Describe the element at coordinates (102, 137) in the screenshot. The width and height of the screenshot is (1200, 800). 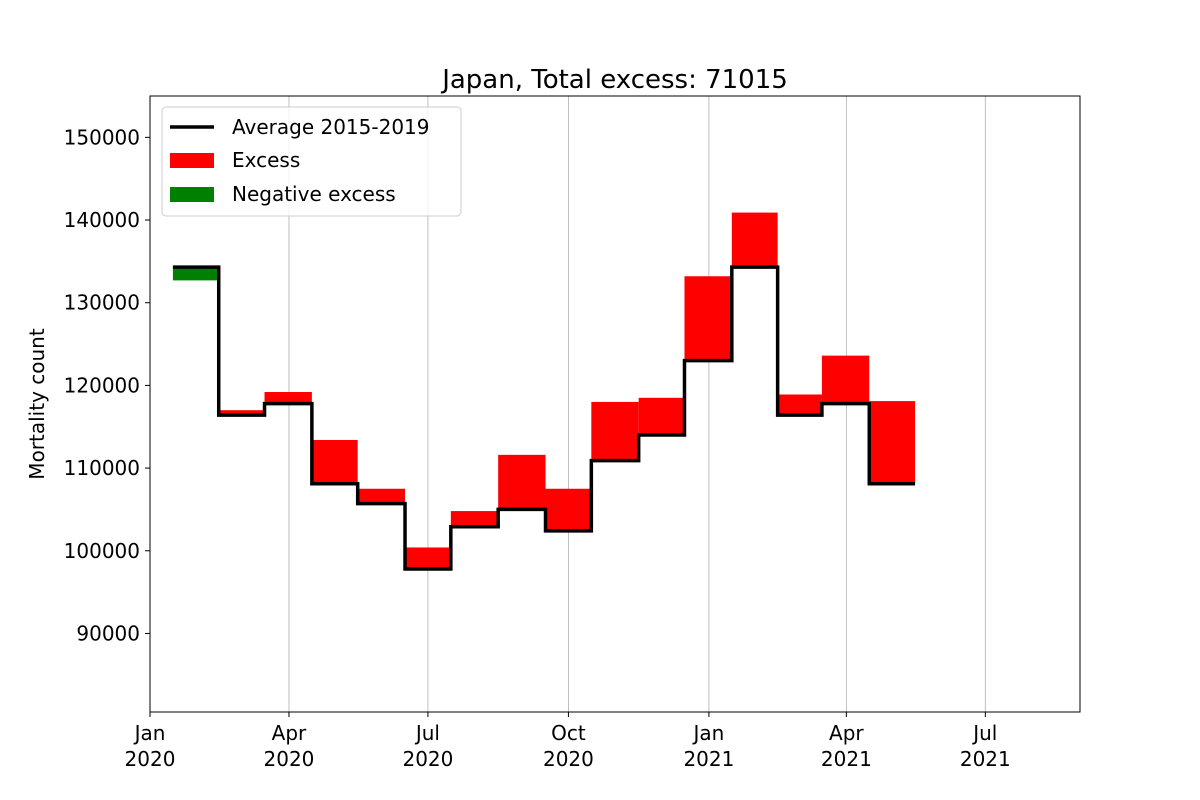
I see `y-tick-label: 150000` at that location.